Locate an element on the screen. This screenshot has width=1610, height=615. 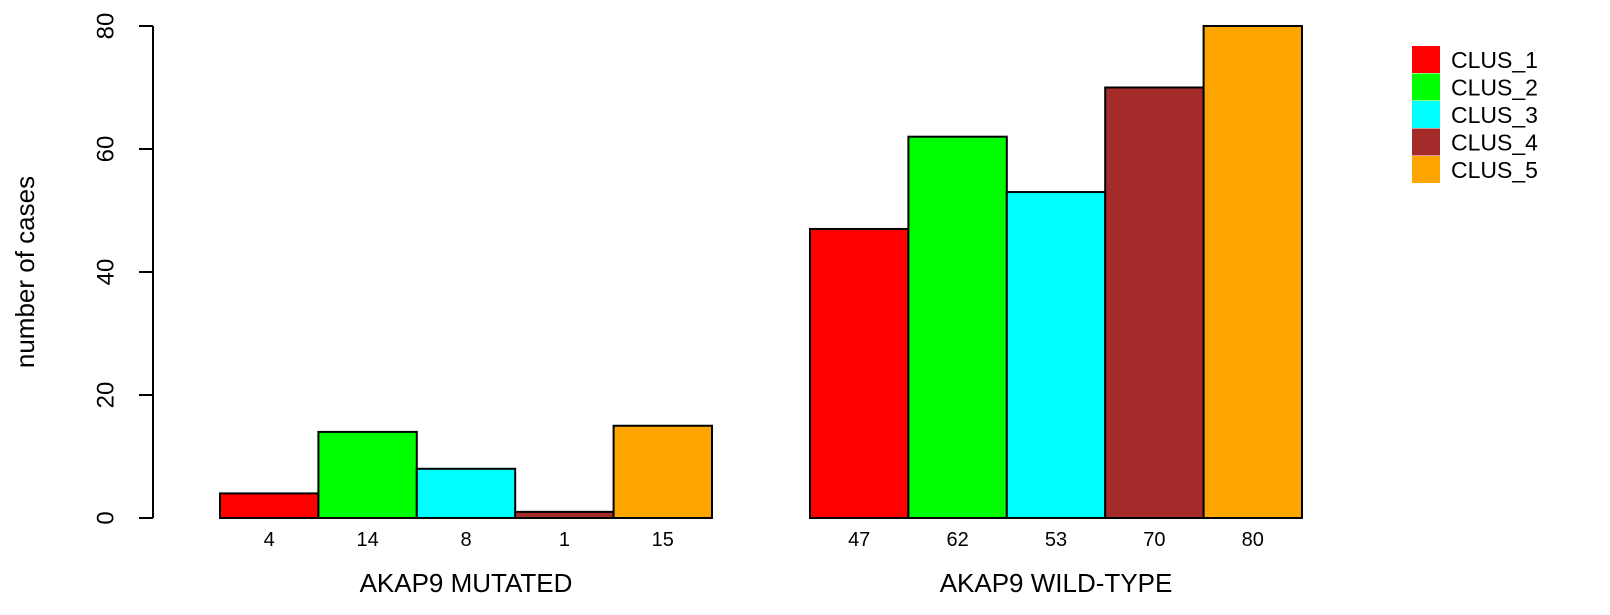
bar-value-label: 14 is located at coordinates (367, 540).